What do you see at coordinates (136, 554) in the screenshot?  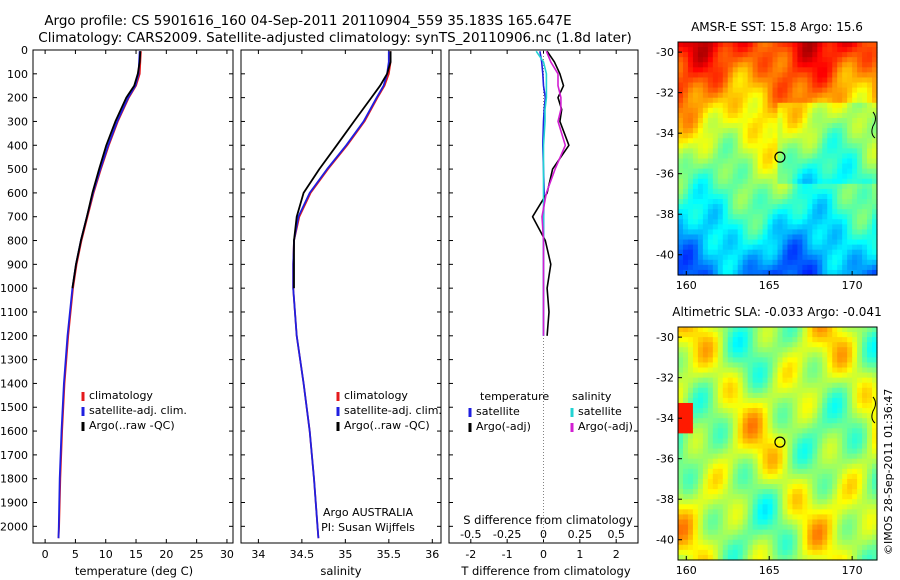 I see `x-tick-label: 15` at bounding box center [136, 554].